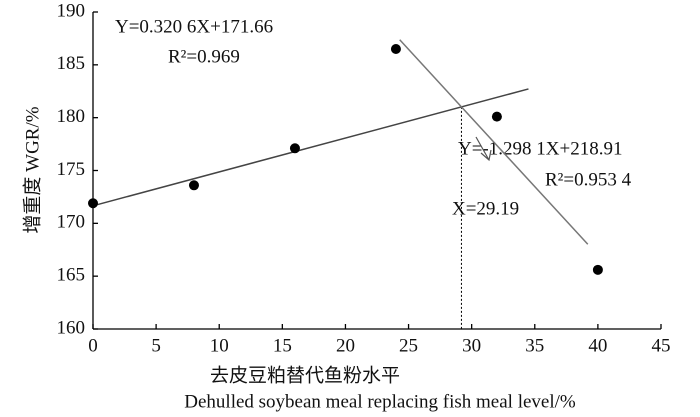  What do you see at coordinates (93, 345) in the screenshot?
I see `x-tick-label: 0` at bounding box center [93, 345].